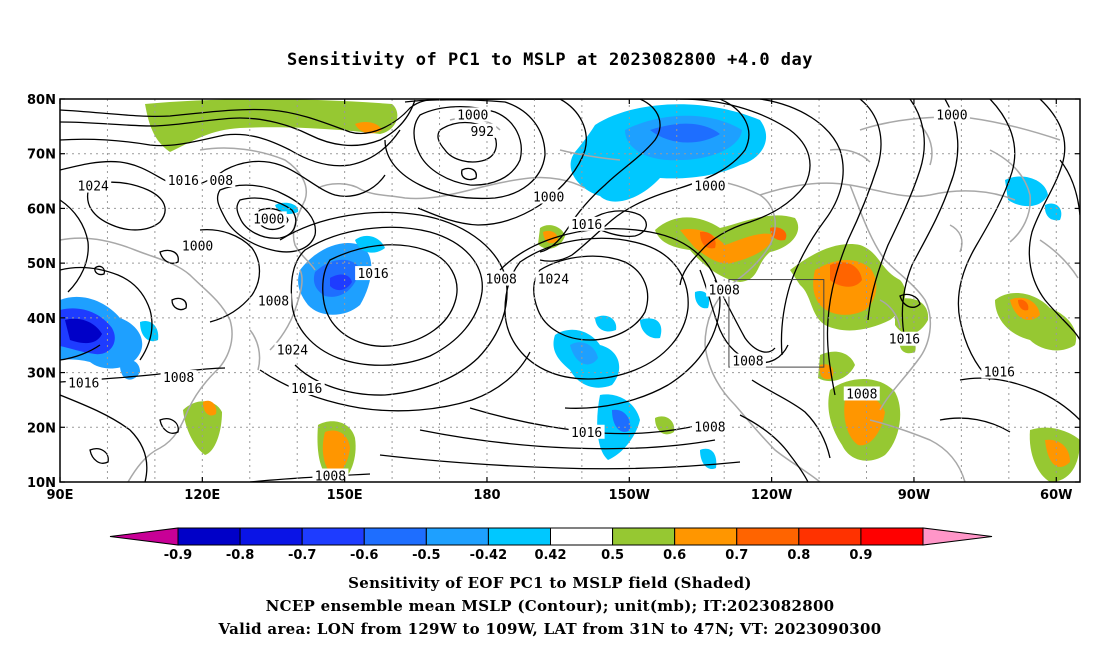 This screenshot has height=650, width=1100. I want to click on contour-label: 008, so click(221, 181).